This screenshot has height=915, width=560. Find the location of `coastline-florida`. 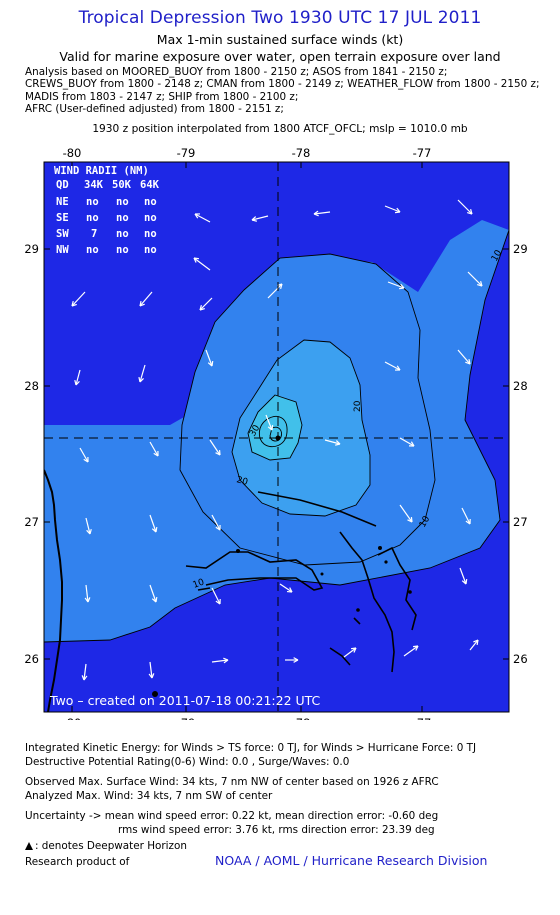

coastline-florida is located at coordinates (53, 590).